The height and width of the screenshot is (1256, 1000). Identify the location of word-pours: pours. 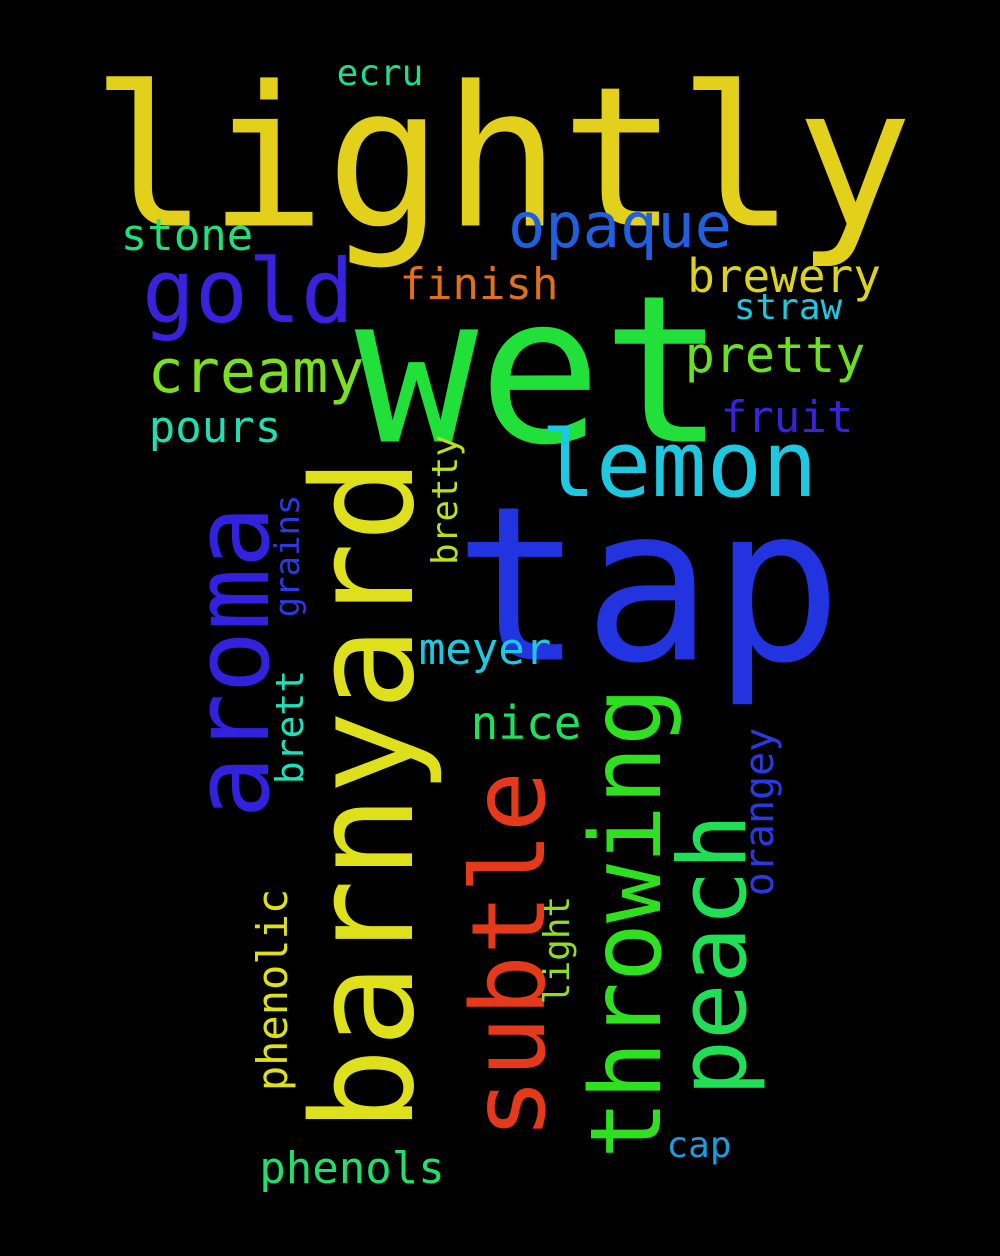
(215, 427).